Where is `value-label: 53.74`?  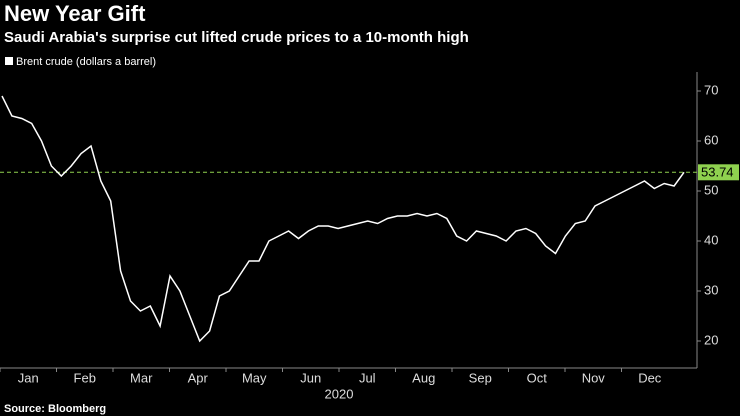
value-label: 53.74 is located at coordinates (717, 172).